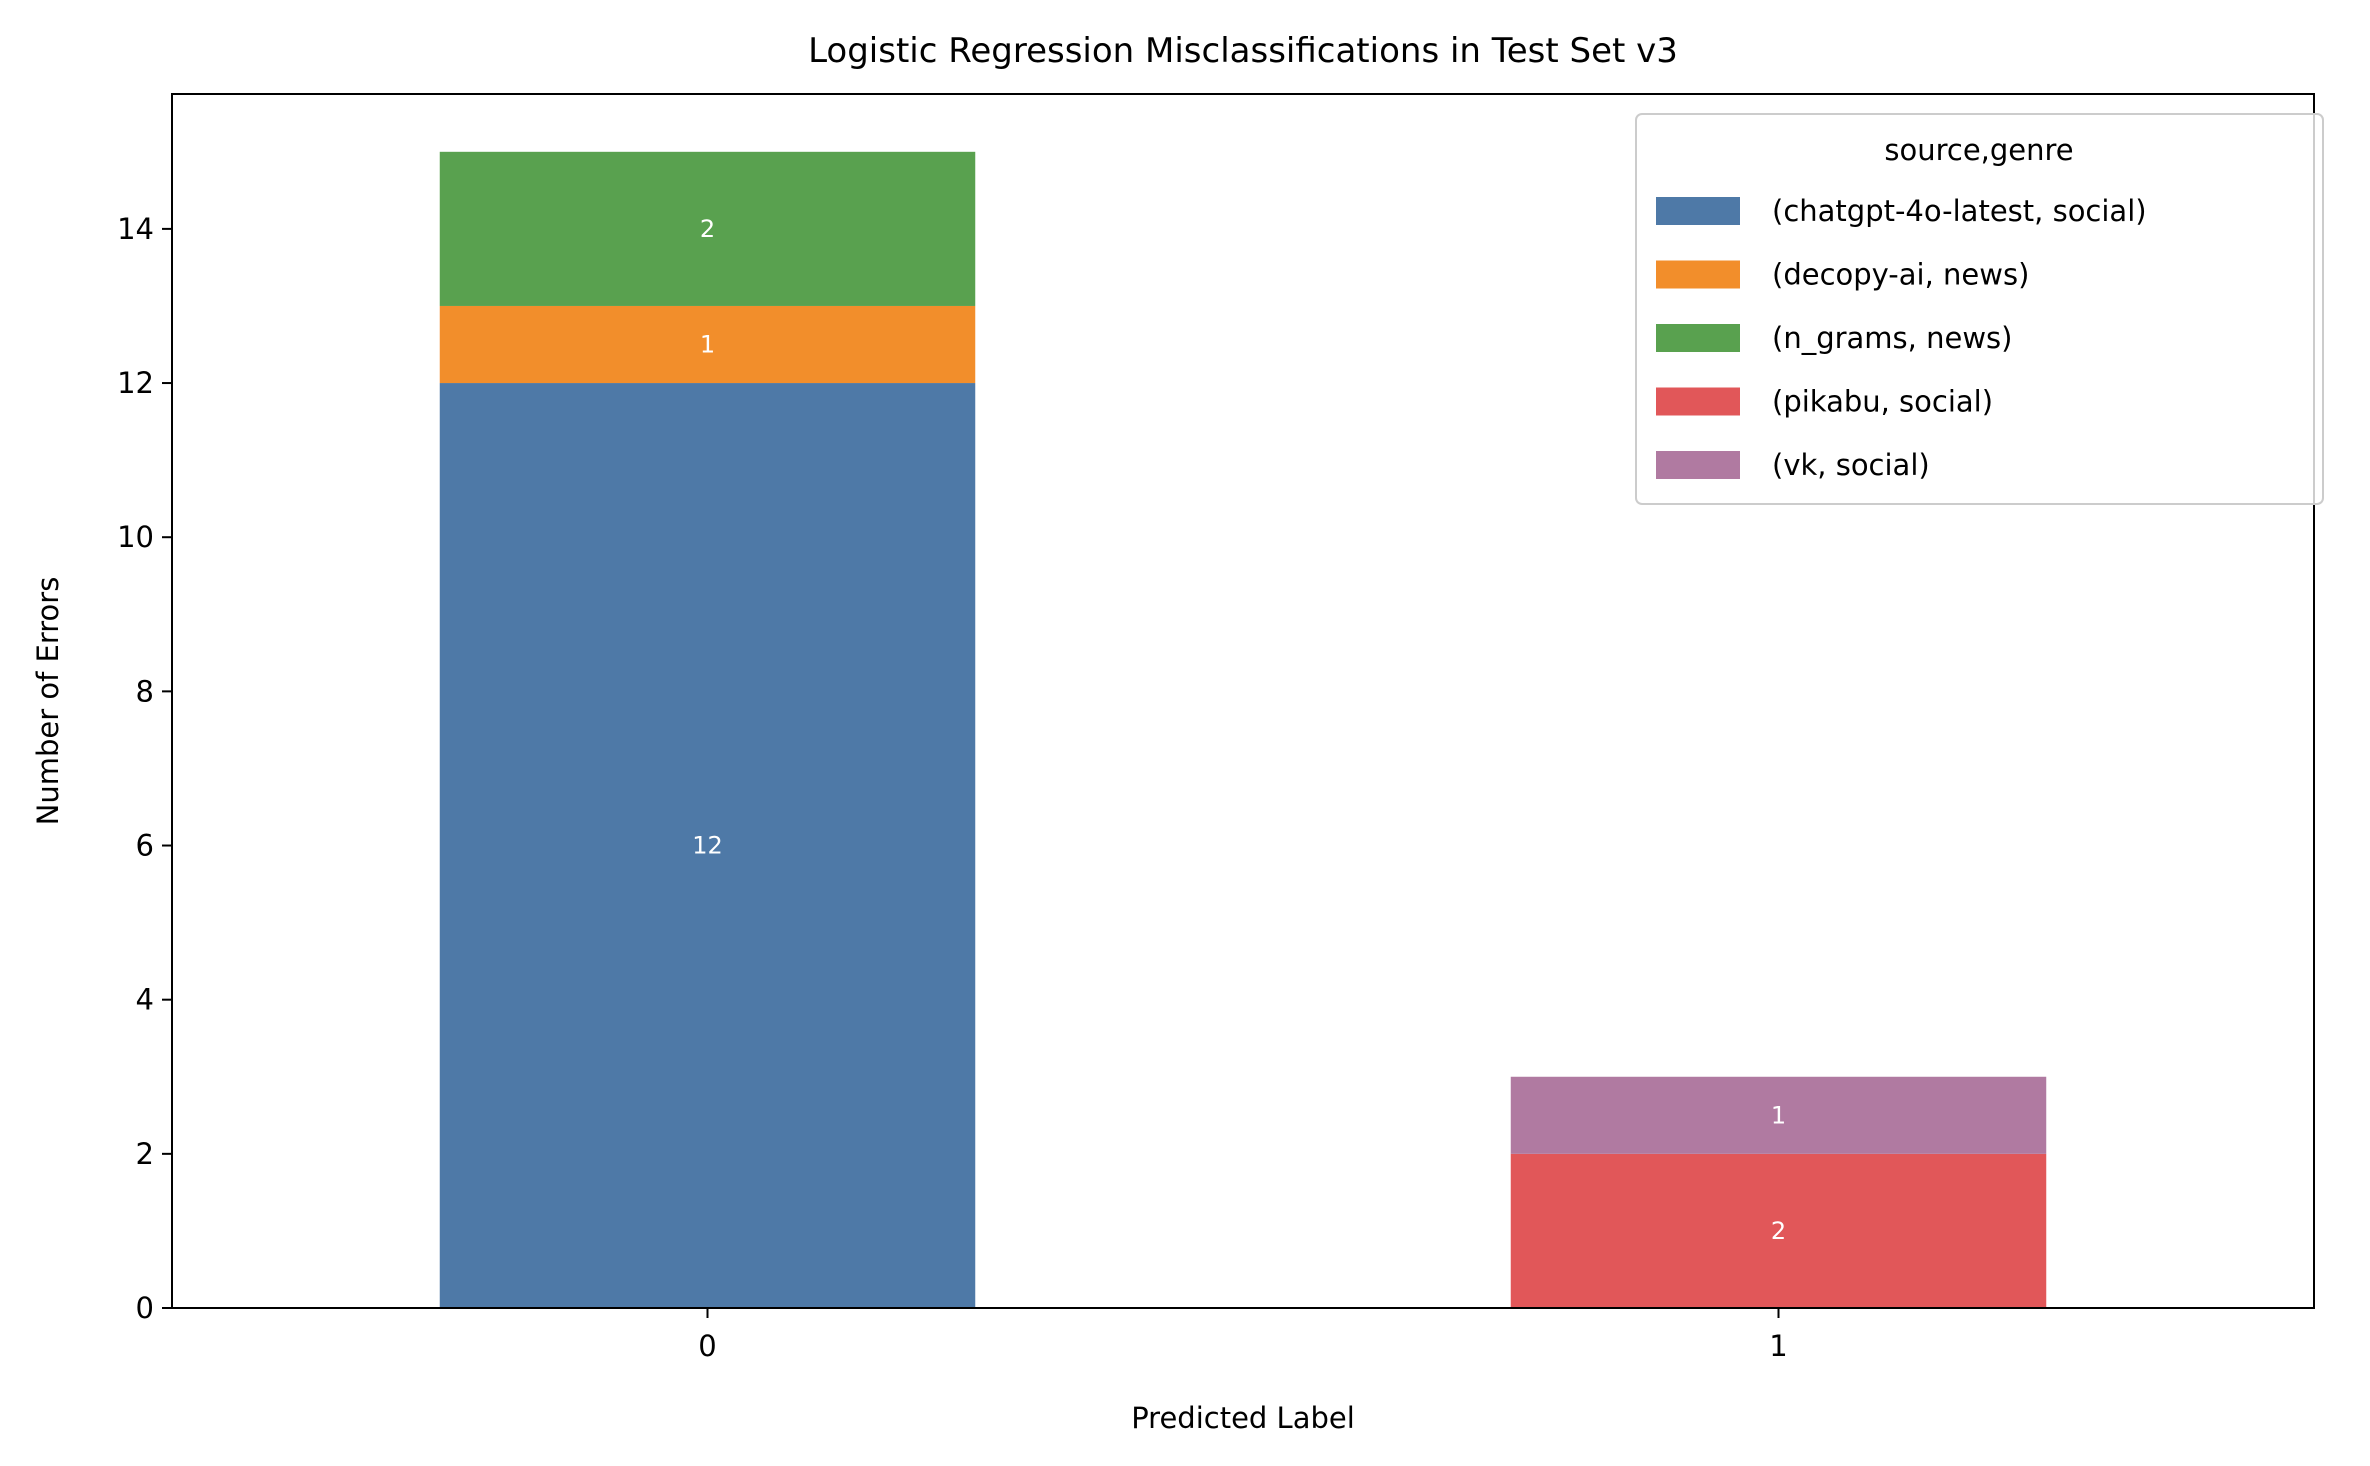  I want to click on bar-value-label: 12, so click(707, 846).